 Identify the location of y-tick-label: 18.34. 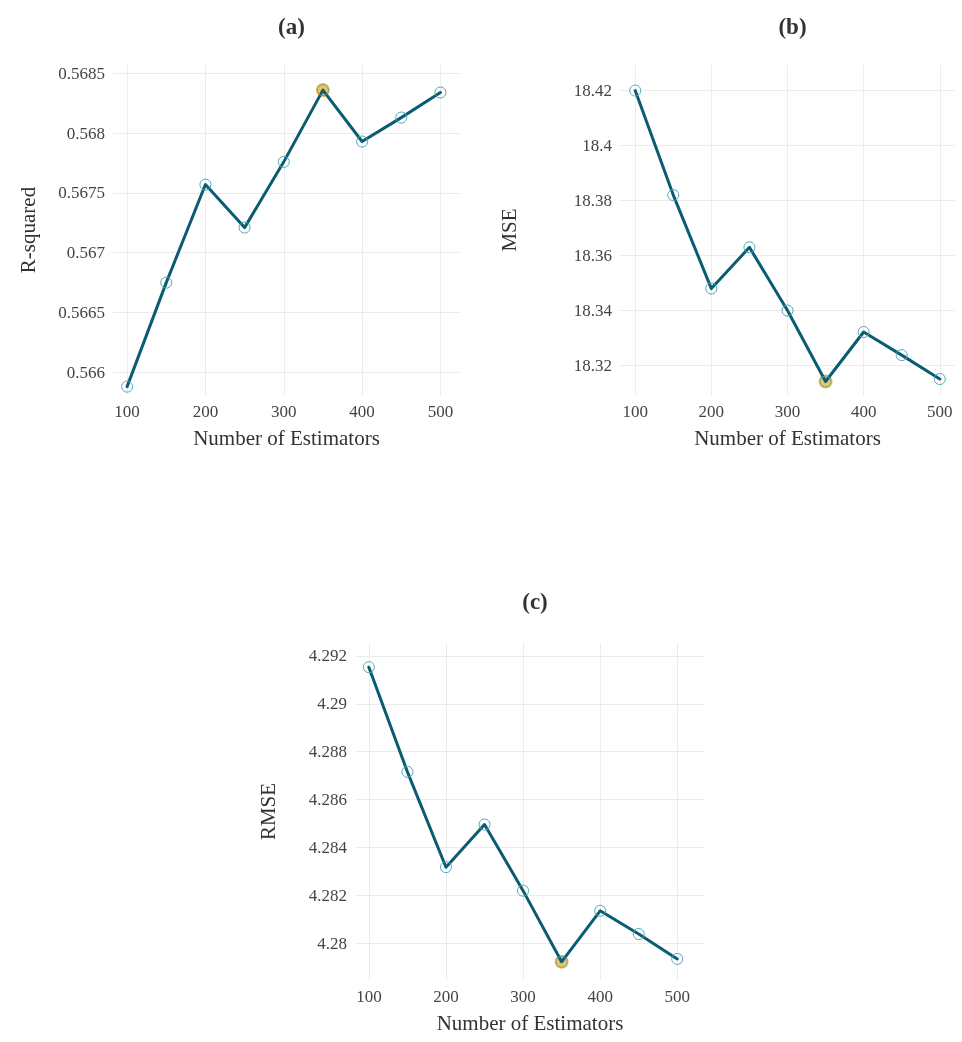
(593, 311).